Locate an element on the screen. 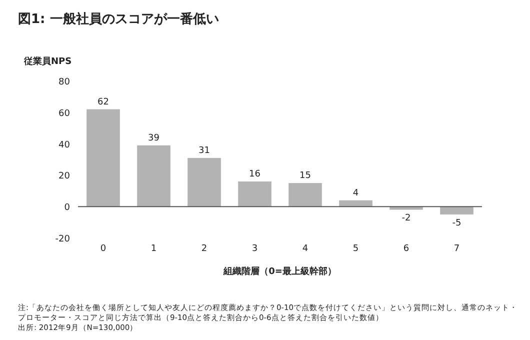  y-tick-label: 0 is located at coordinates (67, 208).